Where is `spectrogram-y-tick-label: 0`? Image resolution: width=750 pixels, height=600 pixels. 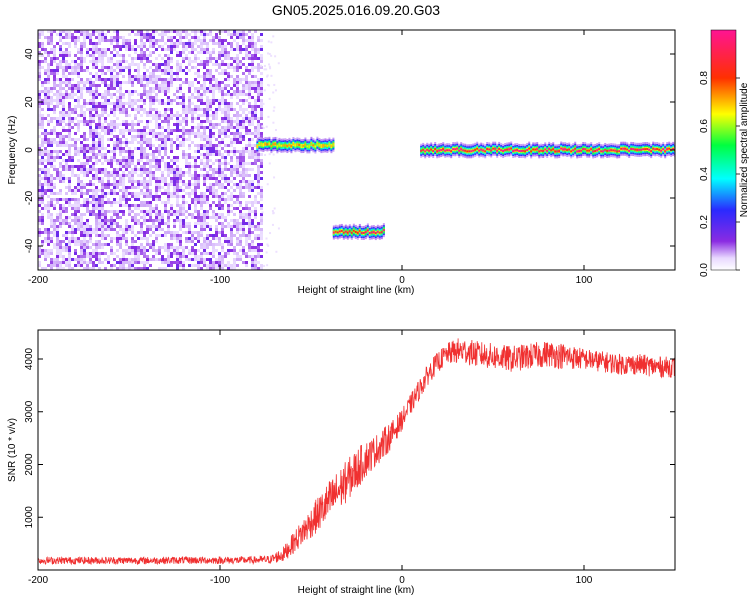
spectrogram-y-tick-label: 0 is located at coordinates (29, 150).